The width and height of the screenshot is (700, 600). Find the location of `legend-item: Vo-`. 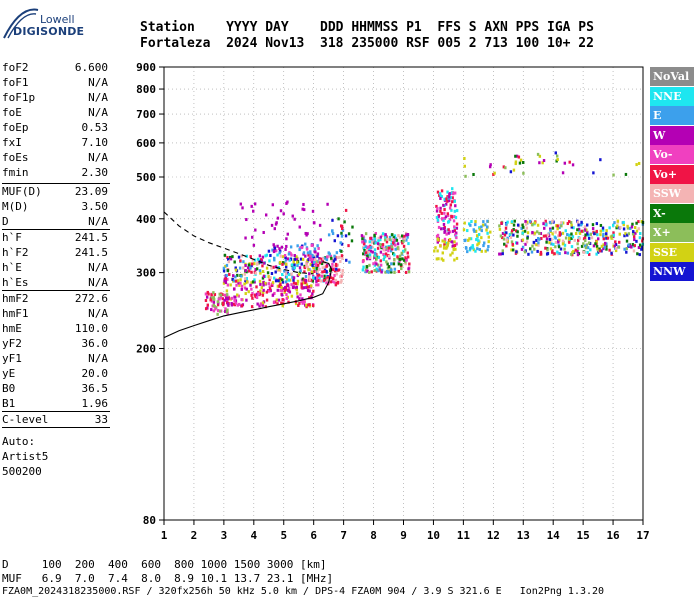

legend-item: Vo- is located at coordinates (672, 154).